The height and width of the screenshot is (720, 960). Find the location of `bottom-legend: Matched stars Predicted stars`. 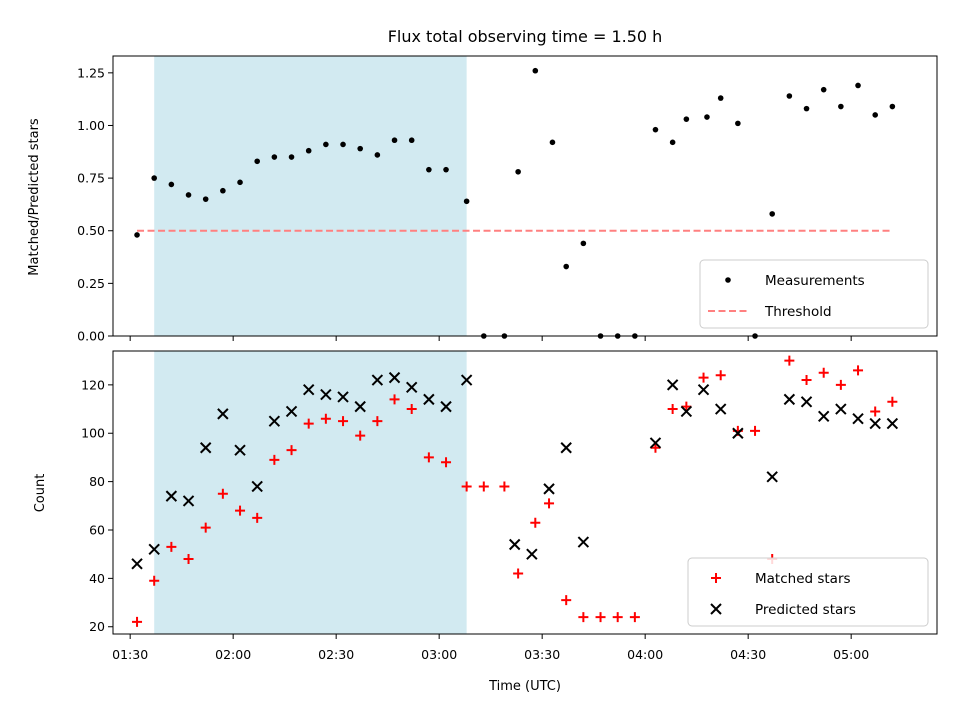

bottom-legend: Matched stars Predicted stars is located at coordinates (808, 592).